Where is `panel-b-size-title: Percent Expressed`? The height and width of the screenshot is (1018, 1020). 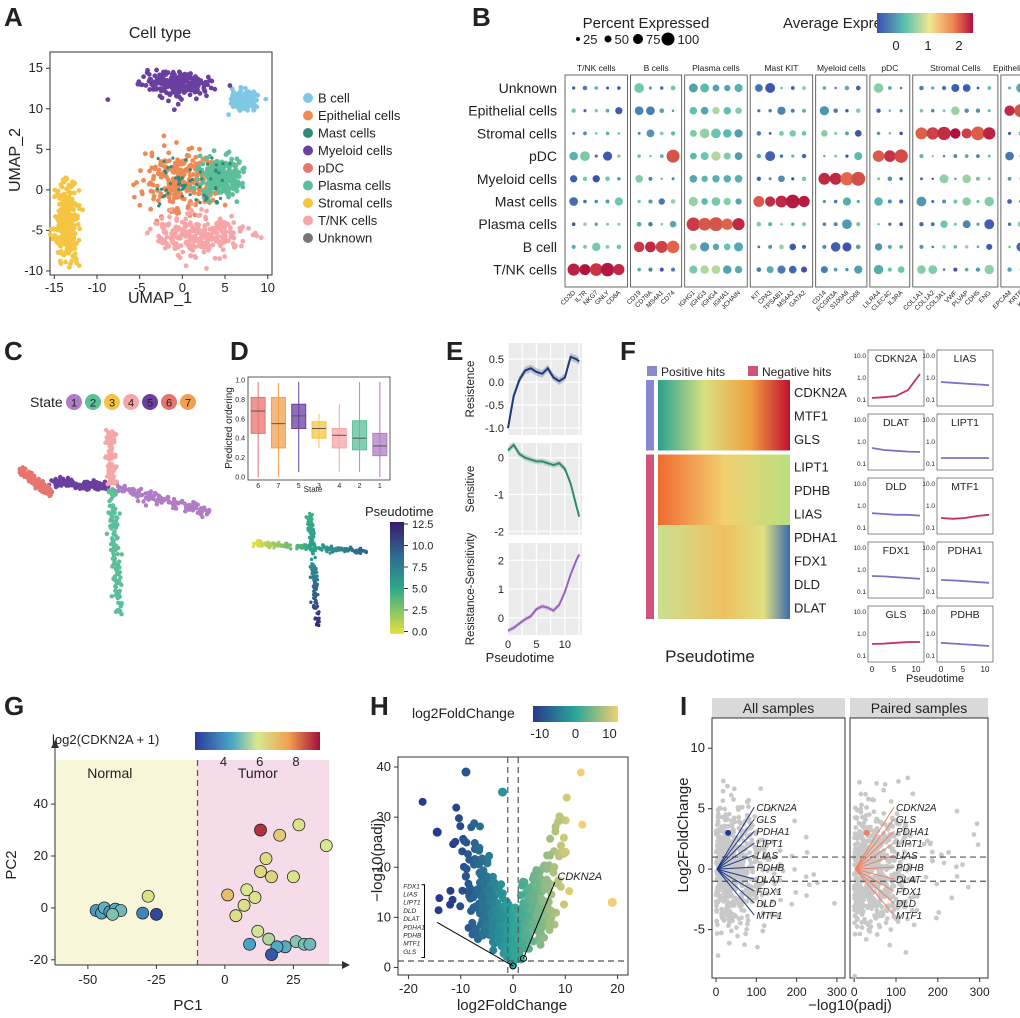 panel-b-size-title: Percent Expressed is located at coordinates (646, 23).